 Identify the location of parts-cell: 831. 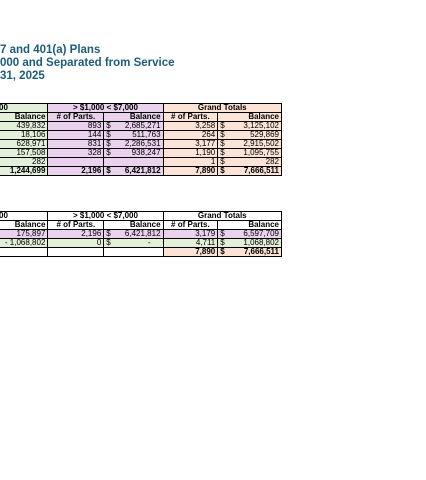
(76, 144).